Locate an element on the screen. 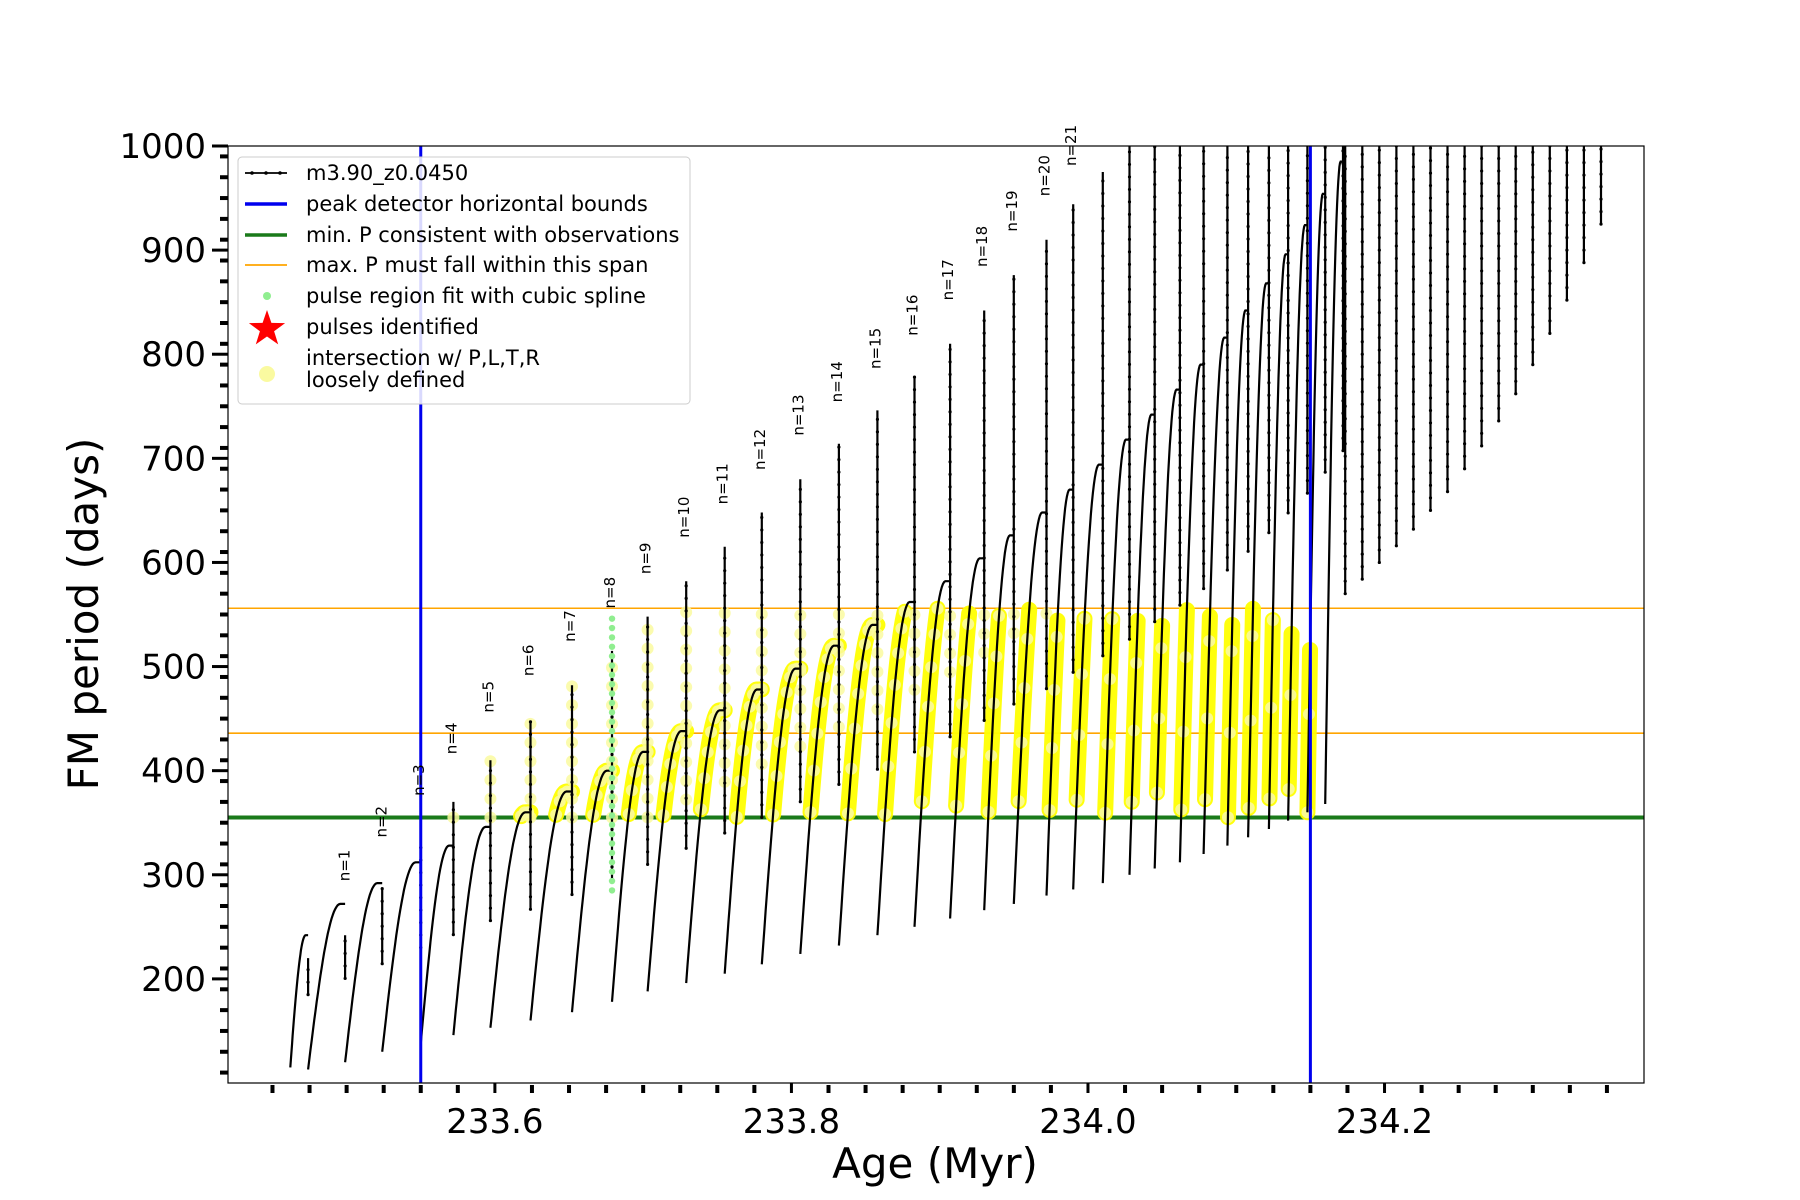  legend-entry-3: min. P consistent with observations is located at coordinates (462, 235).